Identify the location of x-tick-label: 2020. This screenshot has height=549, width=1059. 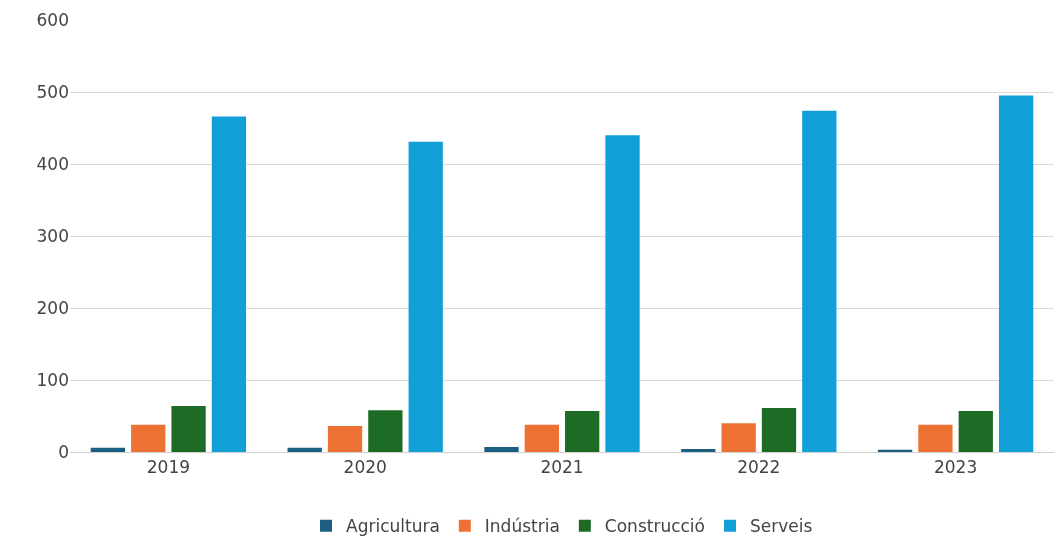
(365, 467).